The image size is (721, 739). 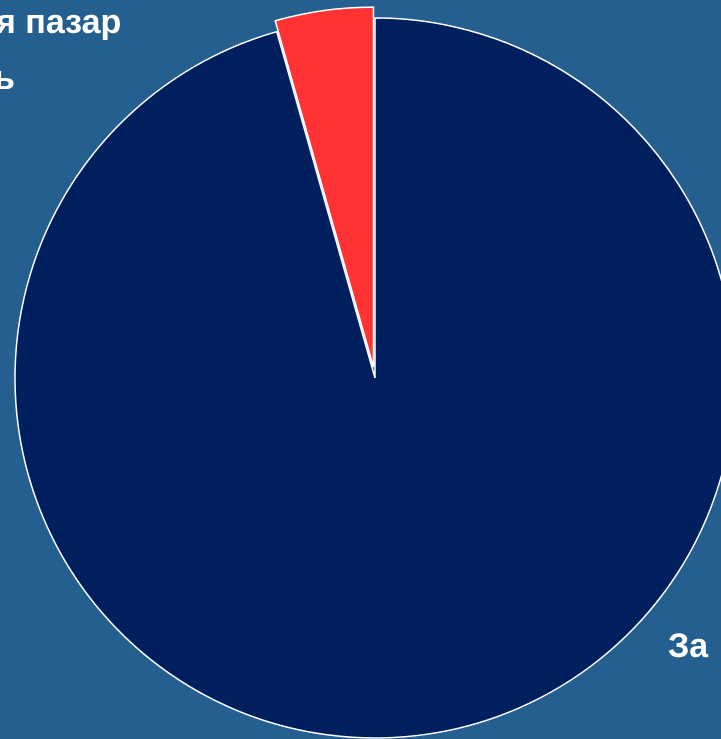 I want to click on slice-label-line: ь, so click(x=7, y=78).